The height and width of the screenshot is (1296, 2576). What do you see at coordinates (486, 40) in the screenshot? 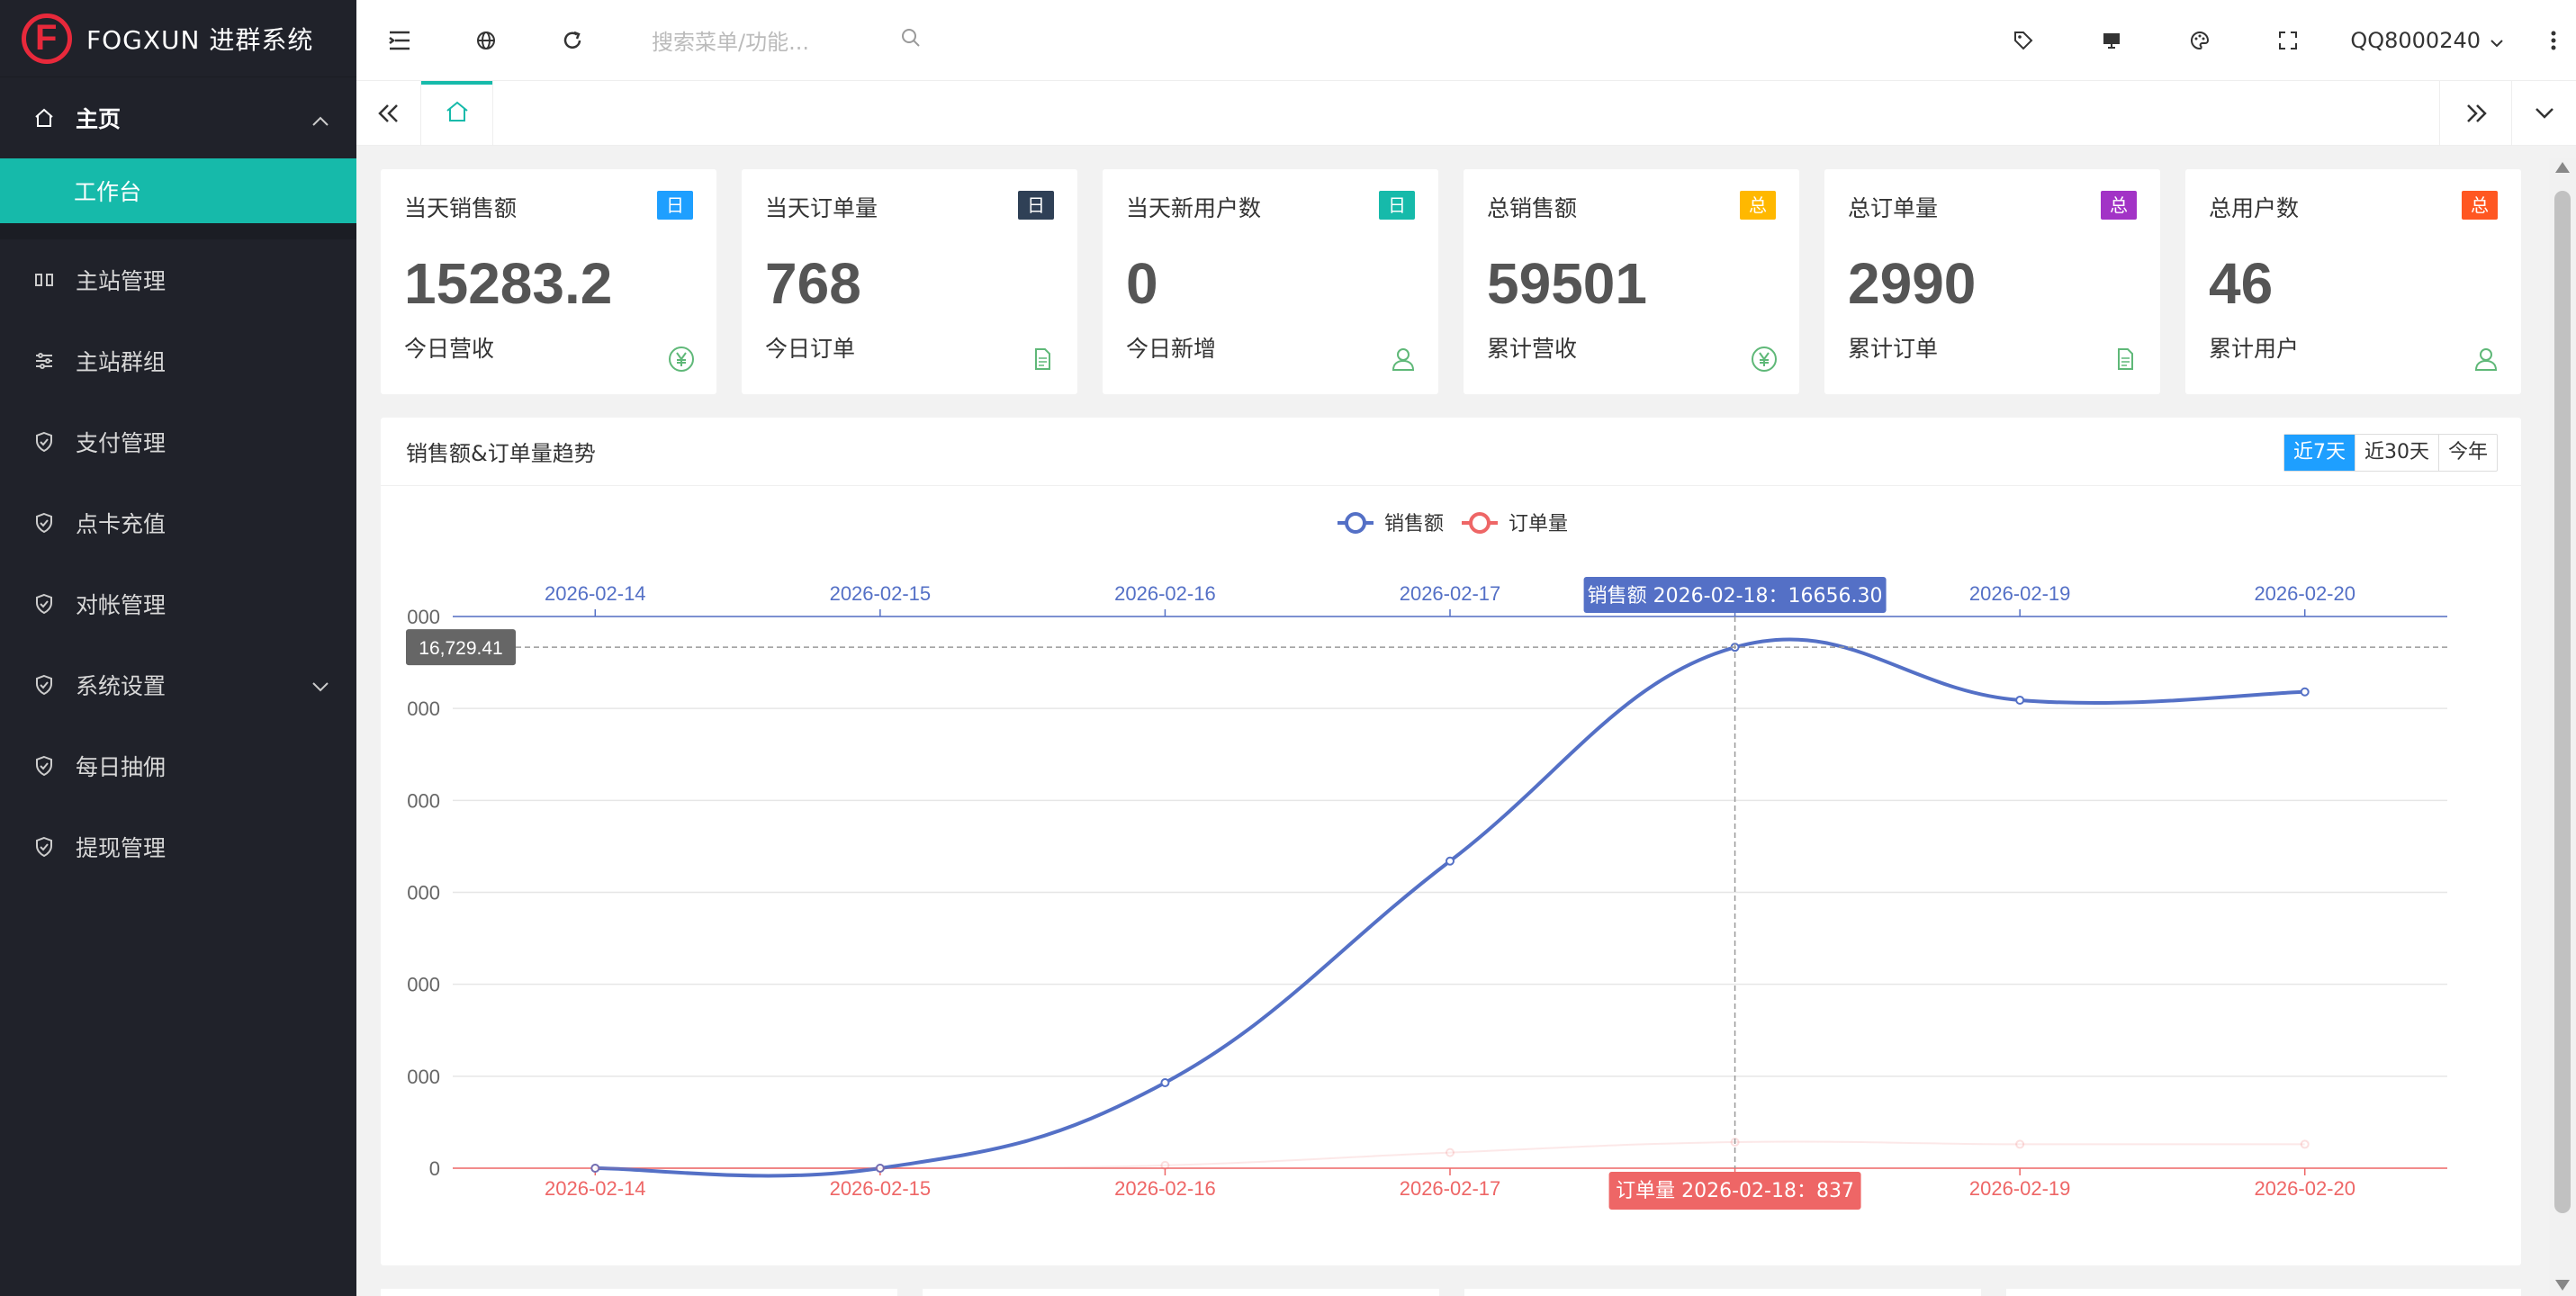
I see `globe-icon` at bounding box center [486, 40].